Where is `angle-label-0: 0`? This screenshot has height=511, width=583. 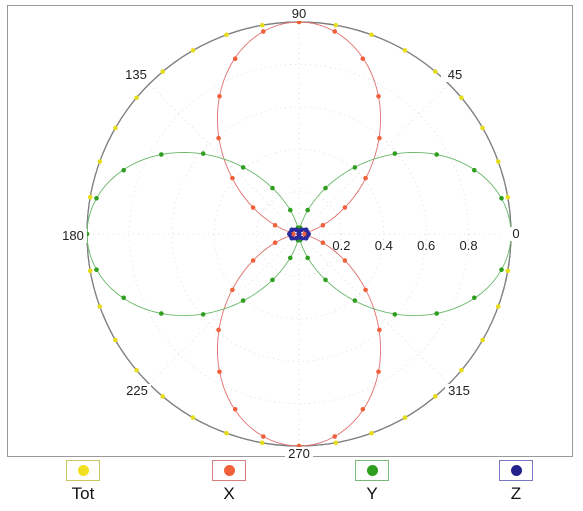 angle-label-0: 0 is located at coordinates (515, 233).